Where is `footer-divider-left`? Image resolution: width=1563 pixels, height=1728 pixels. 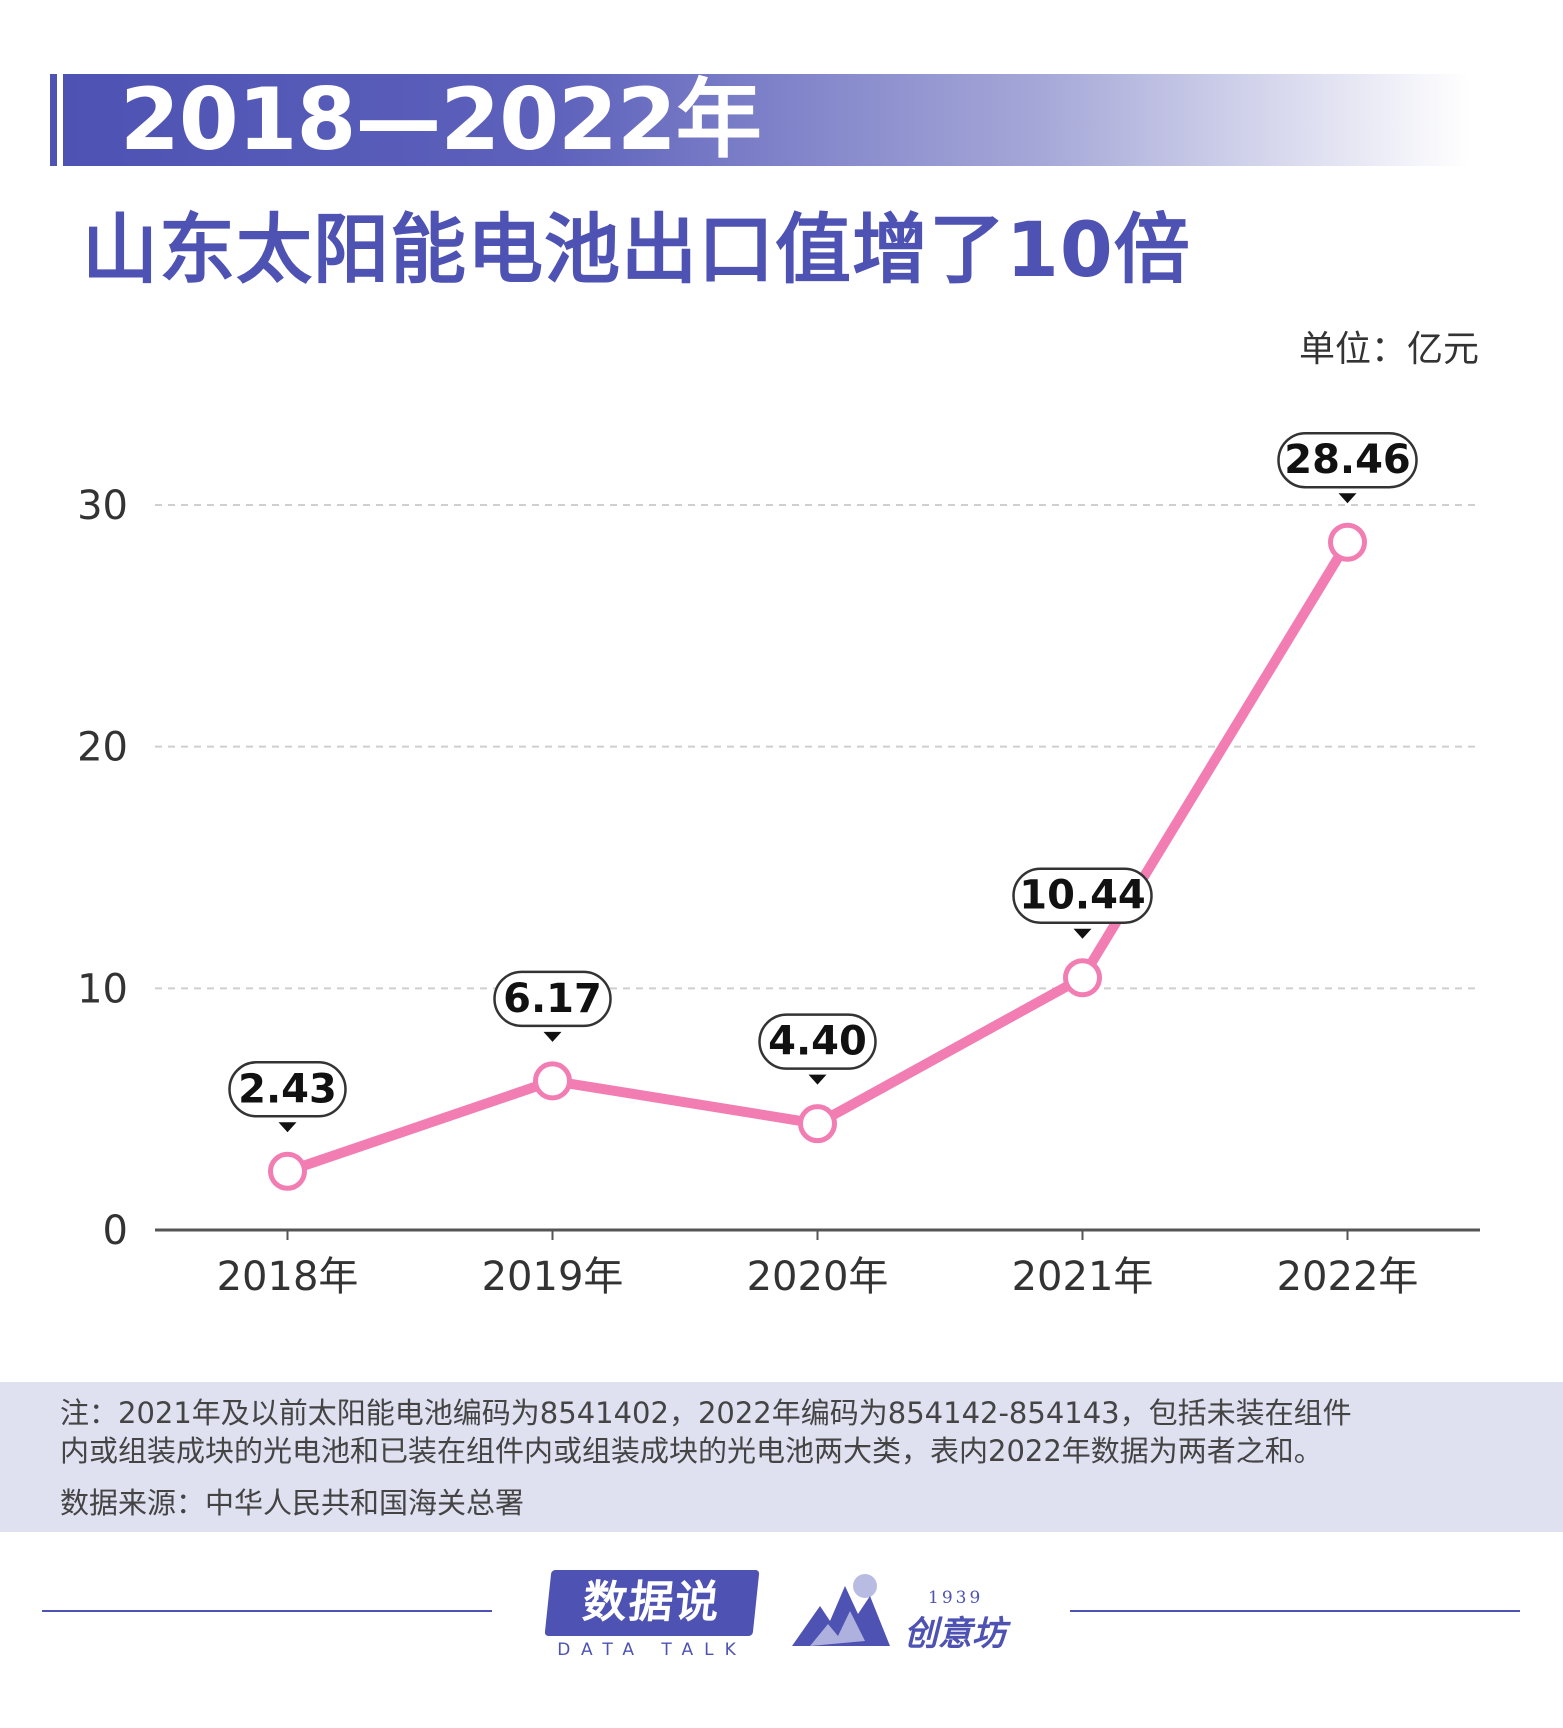
footer-divider-left is located at coordinates (267, 1611).